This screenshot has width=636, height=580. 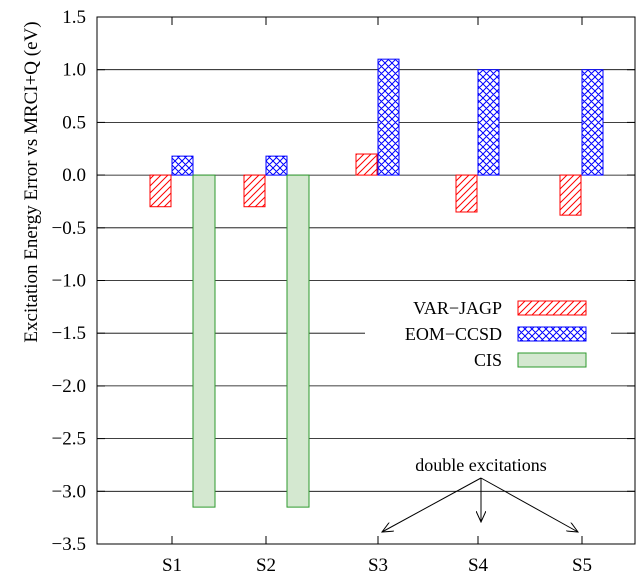 What do you see at coordinates (592, 122) in the screenshot?
I see `bar-eomccsd-s5` at bounding box center [592, 122].